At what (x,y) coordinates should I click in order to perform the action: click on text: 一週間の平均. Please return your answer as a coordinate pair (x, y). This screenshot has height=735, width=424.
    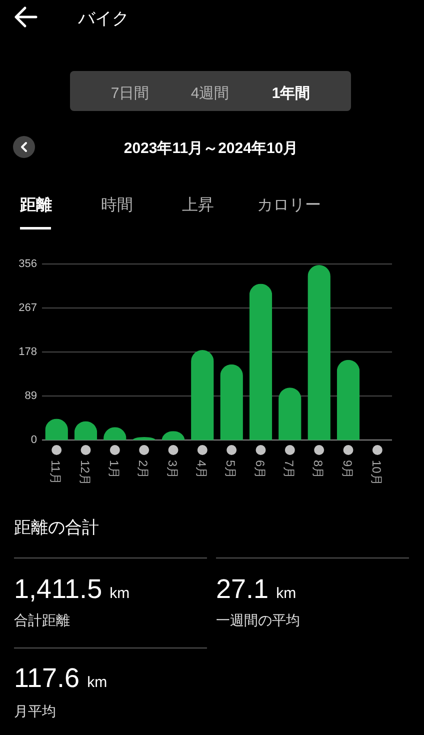
    Looking at the image, I should click on (258, 620).